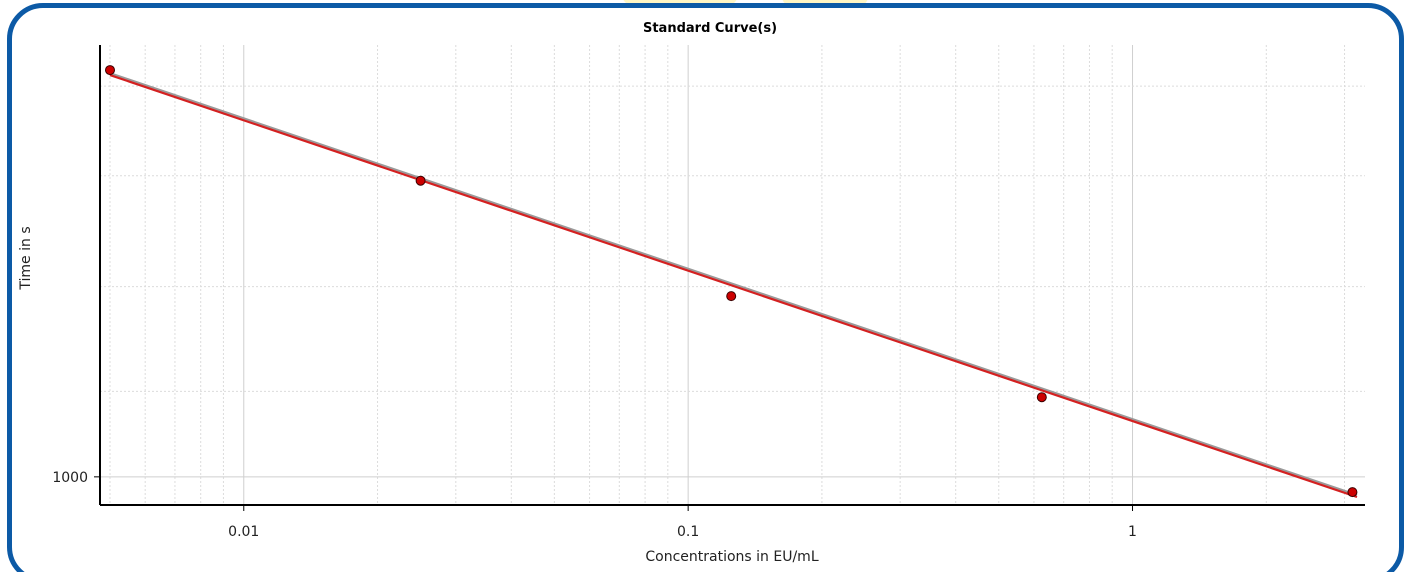  What do you see at coordinates (26, 258) in the screenshot?
I see `y-axis-label: Time in s` at bounding box center [26, 258].